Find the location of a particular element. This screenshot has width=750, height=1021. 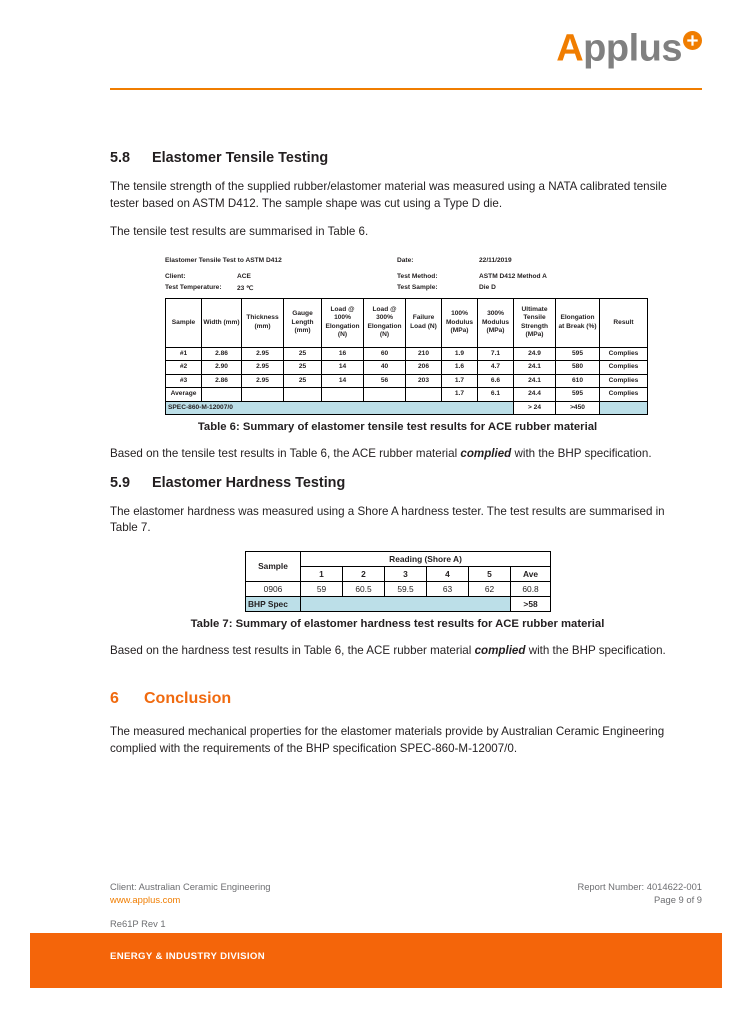

cell-width is located at coordinates (221, 394).